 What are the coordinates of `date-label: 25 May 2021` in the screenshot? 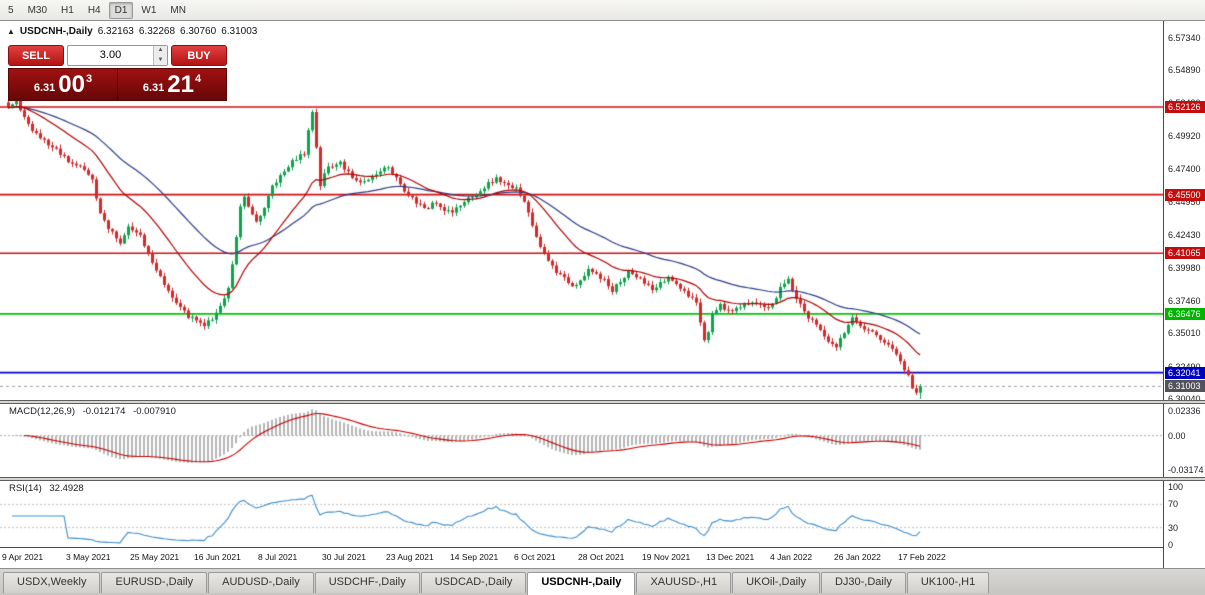 It's located at (155, 557).